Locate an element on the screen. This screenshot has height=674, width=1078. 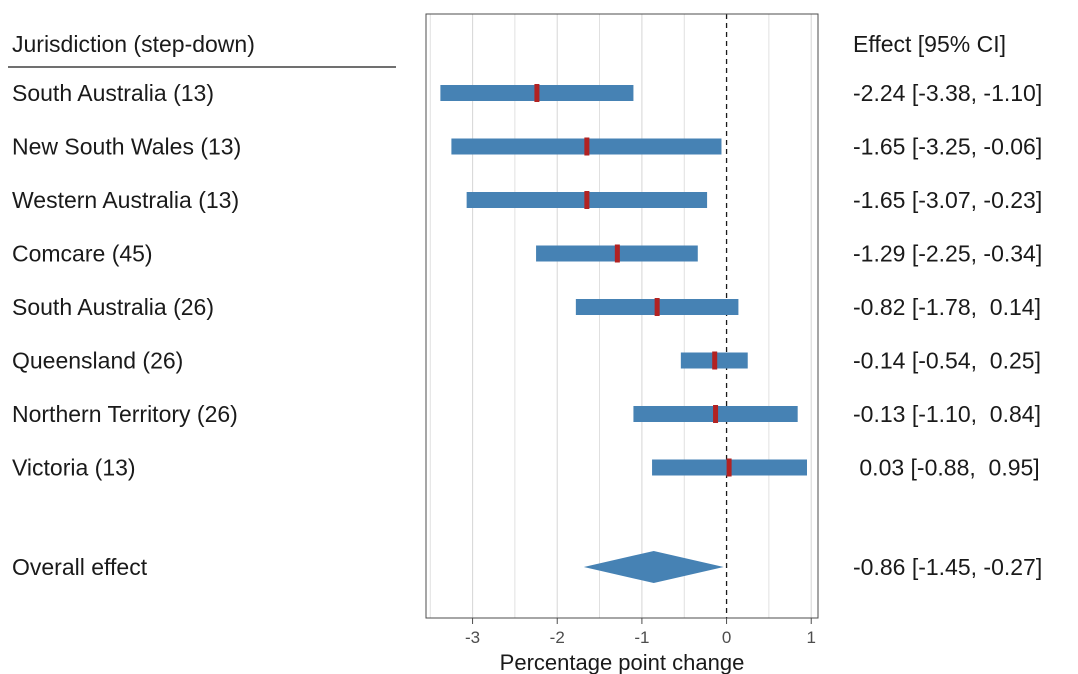
x-tick-label: -2 is located at coordinates (557, 637).